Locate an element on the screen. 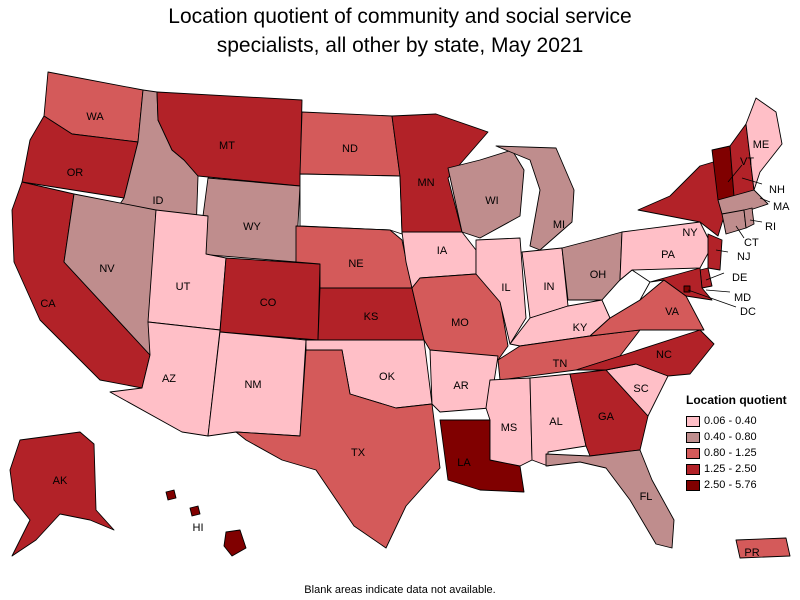 This screenshot has height=600, width=800. state-label-WI: WI is located at coordinates (491, 201).